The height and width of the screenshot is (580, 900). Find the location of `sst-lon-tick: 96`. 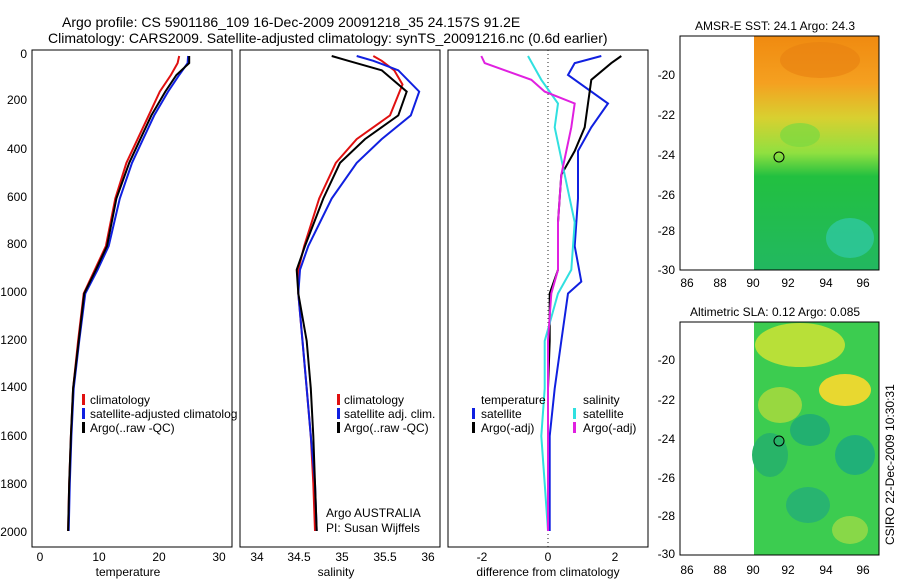

sst-lon-tick: 96 is located at coordinates (863, 283).